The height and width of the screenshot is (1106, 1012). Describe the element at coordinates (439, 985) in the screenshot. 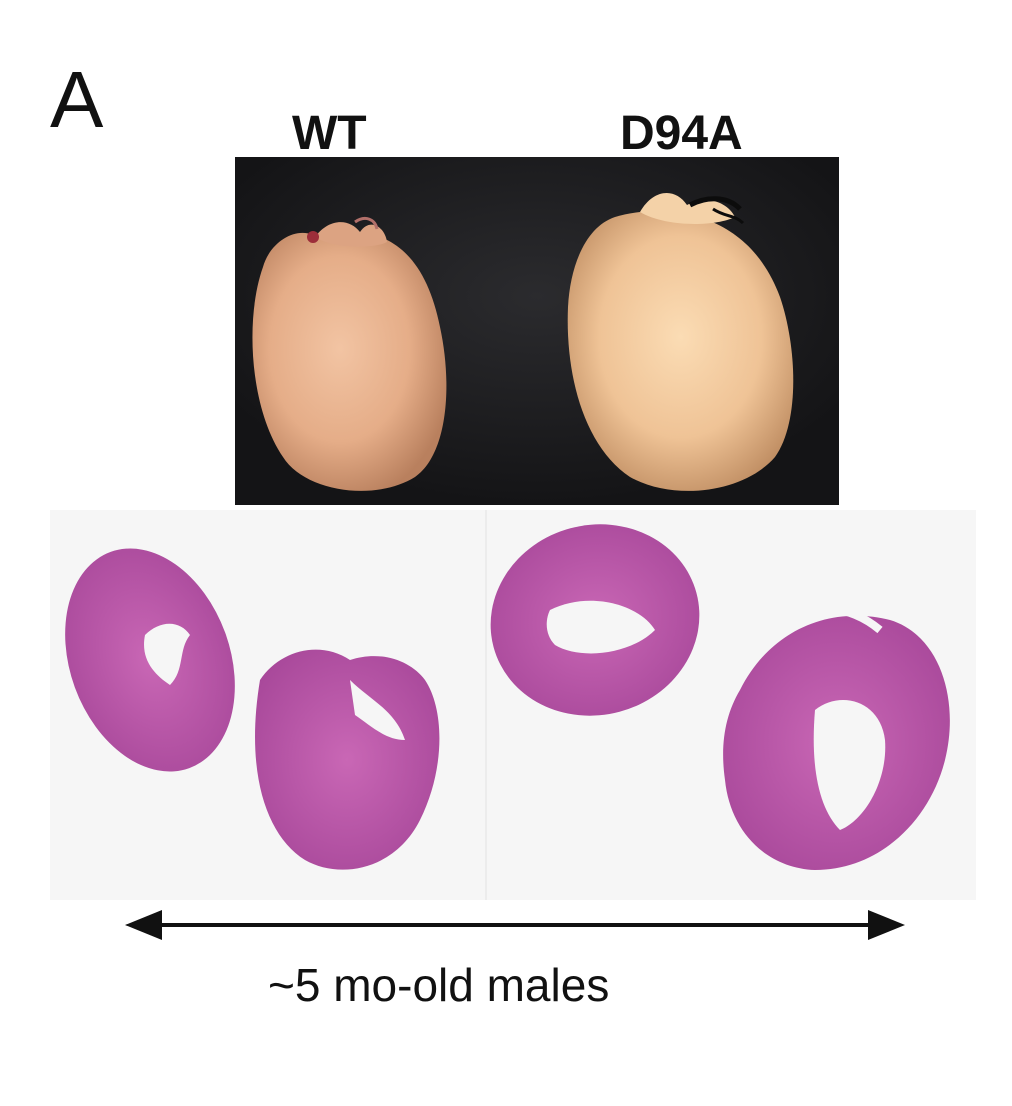

I see `caption: ~5 mo-old males` at that location.